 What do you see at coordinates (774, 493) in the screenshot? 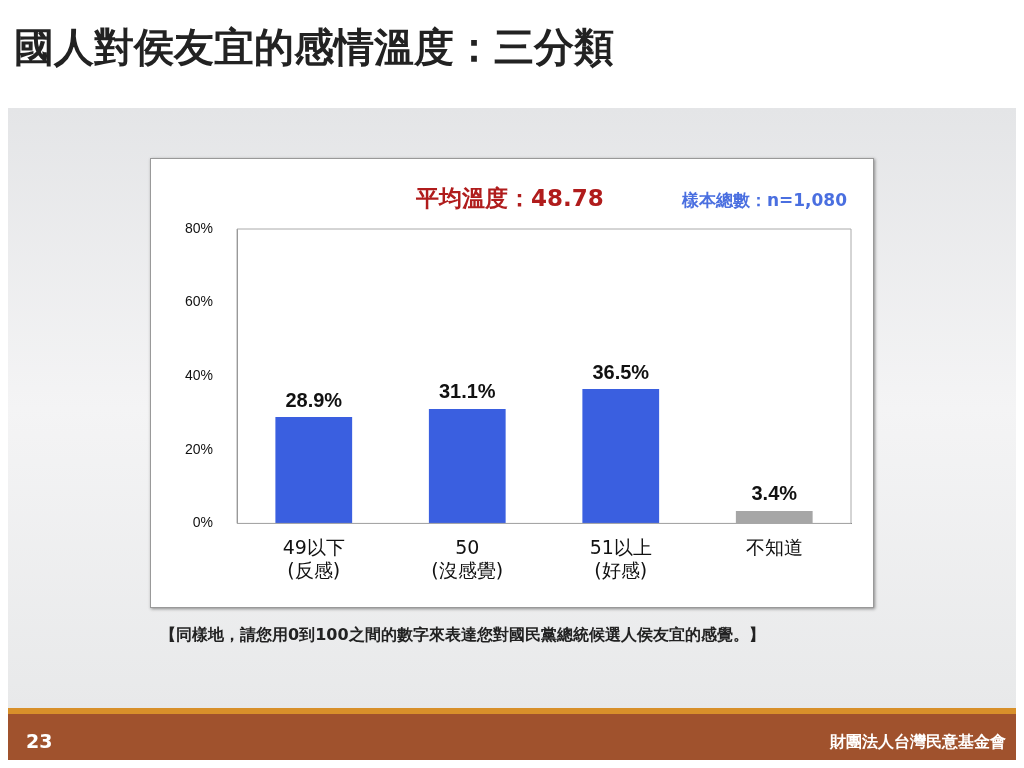
I see `data-label: 3.4%` at bounding box center [774, 493].